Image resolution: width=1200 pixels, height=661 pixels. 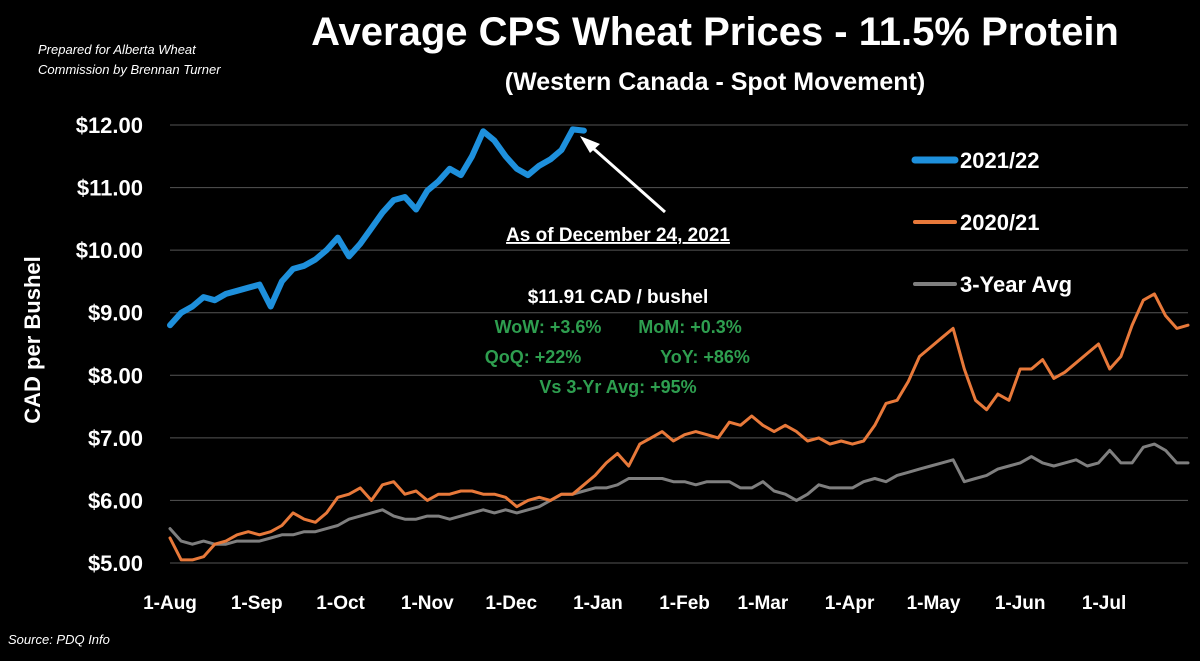 I want to click on credit-line-2: Commission by Brennan Turner, so click(x=129, y=69).